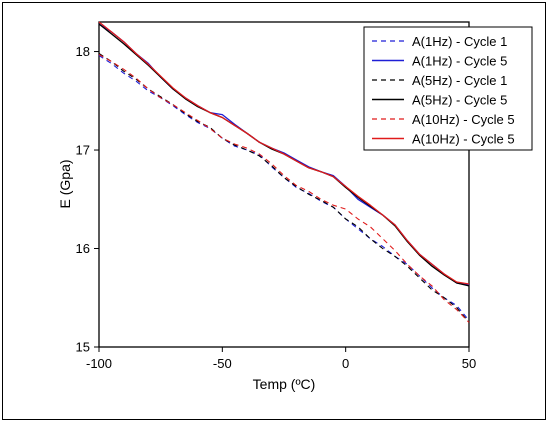 This screenshot has width=550, height=424. I want to click on y-tick-label: 16, so click(83, 248).